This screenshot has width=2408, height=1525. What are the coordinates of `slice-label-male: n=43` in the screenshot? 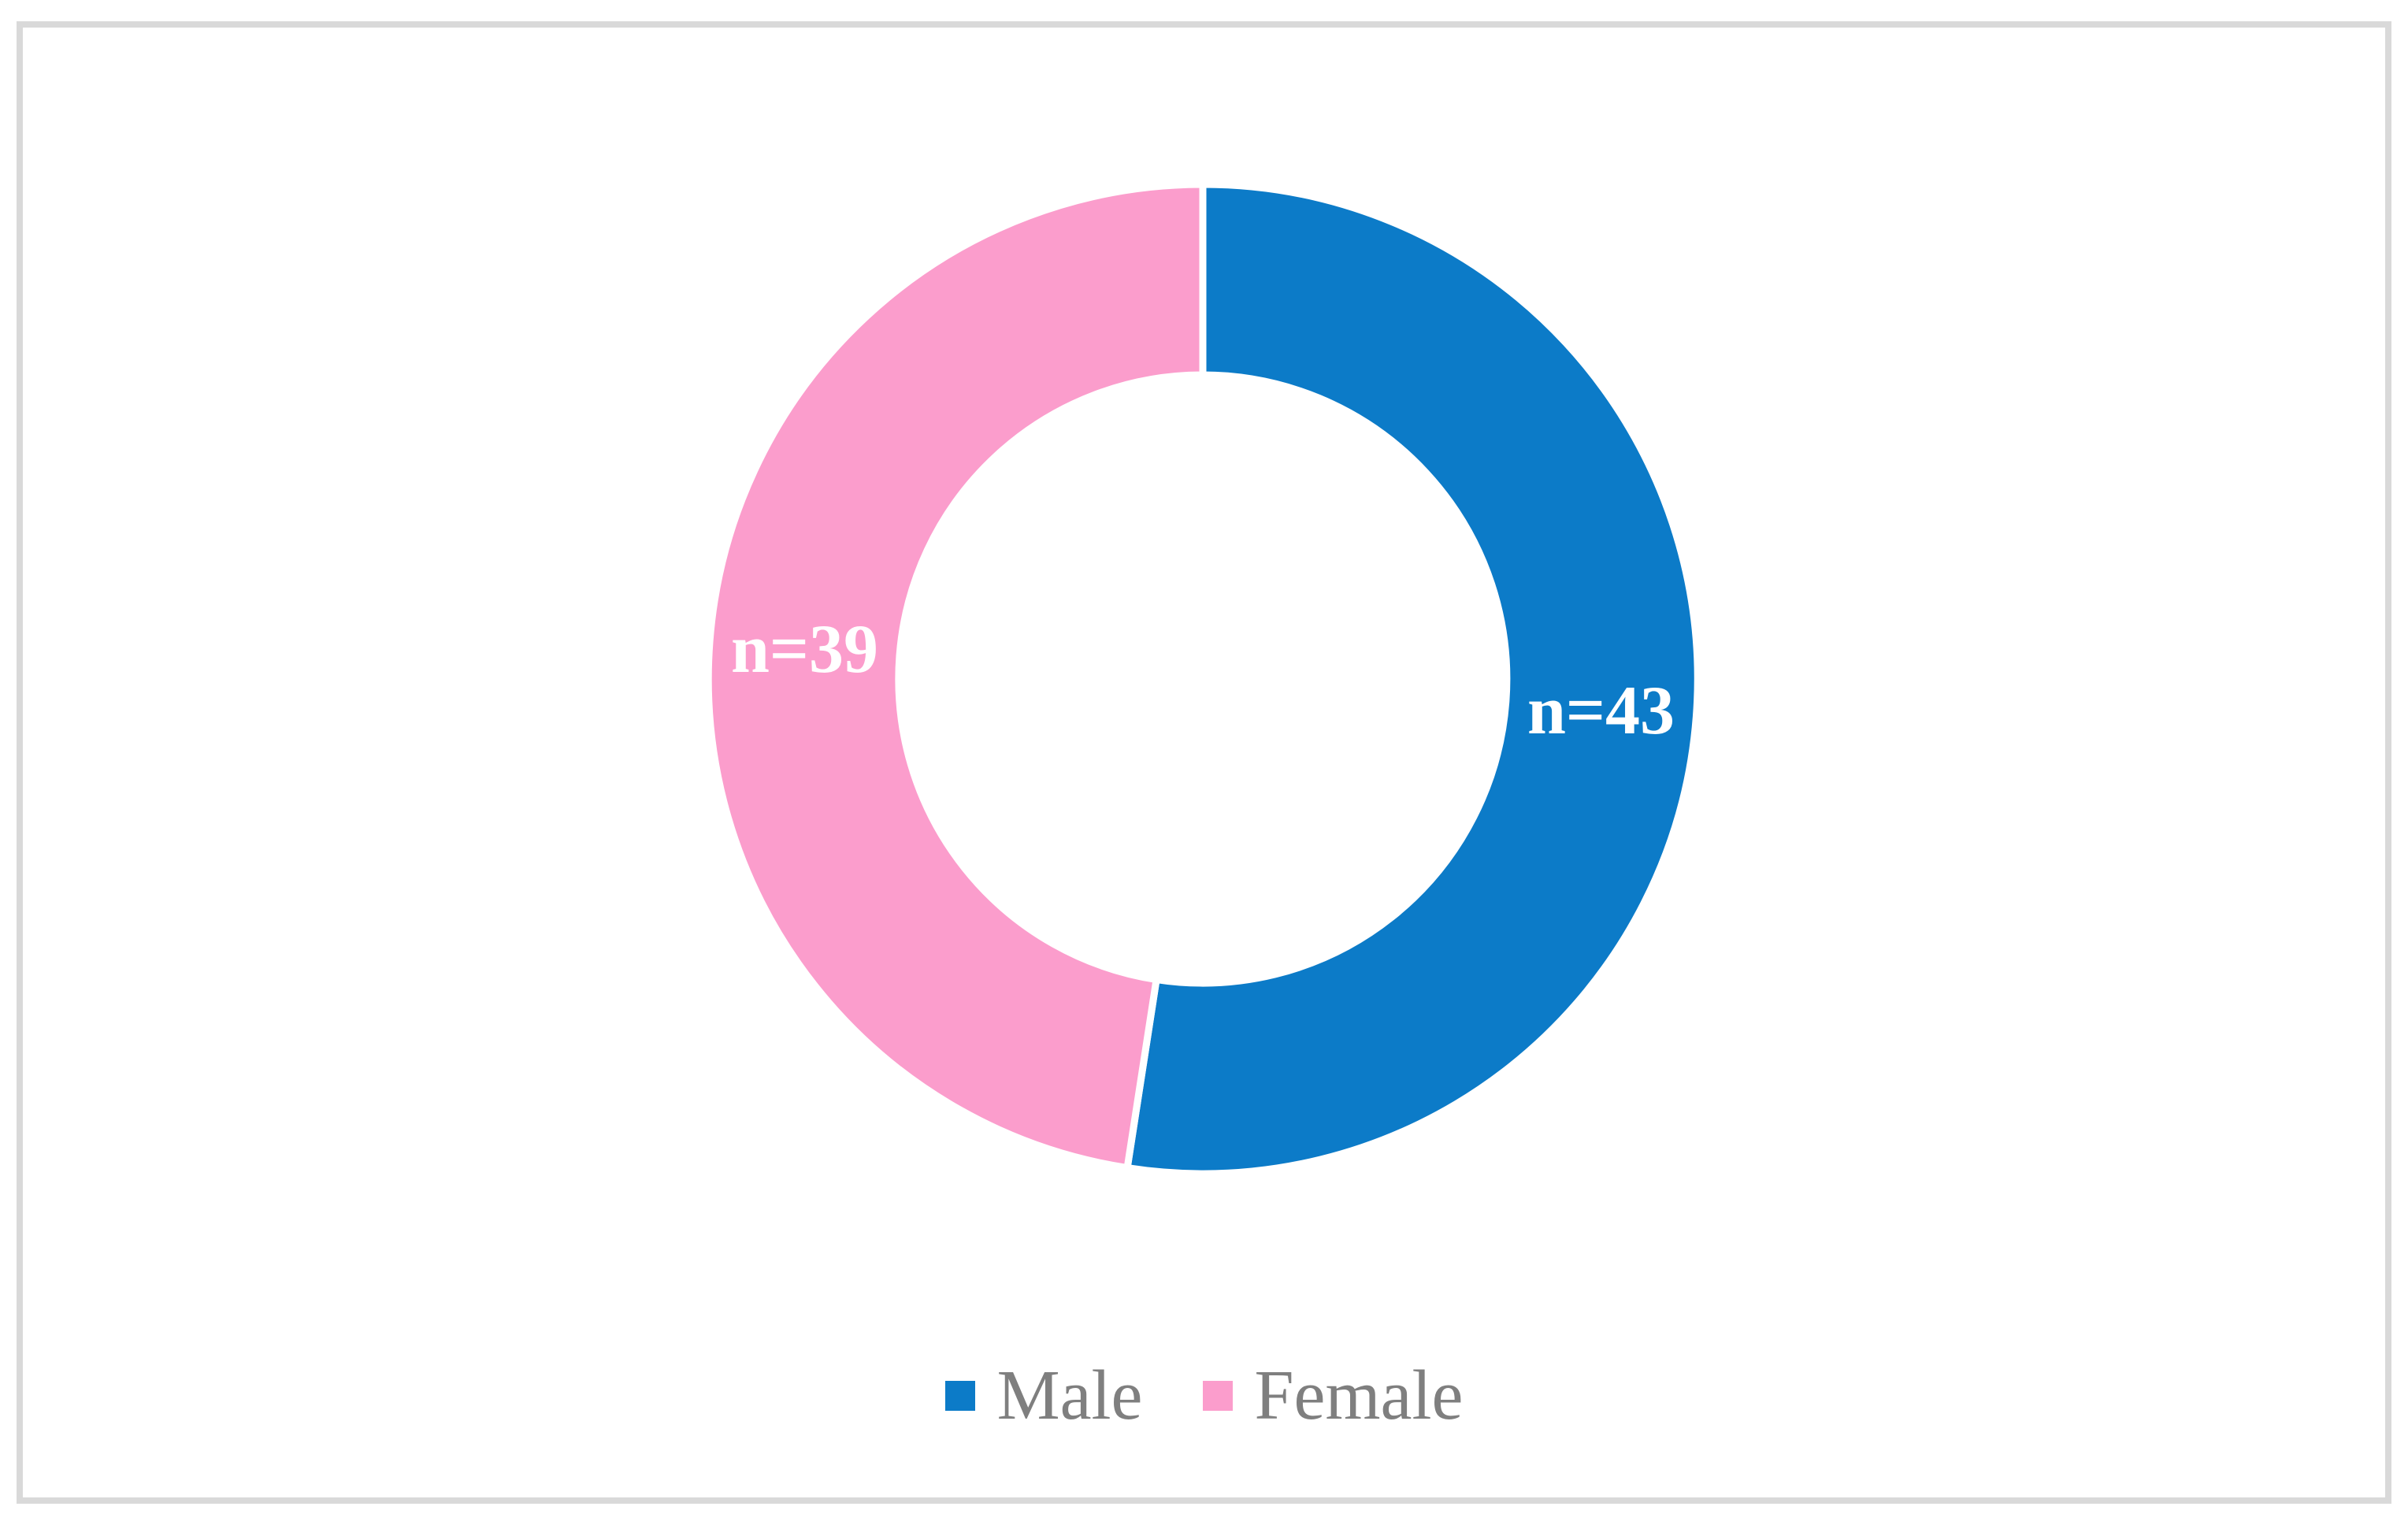 It's located at (1601, 711).